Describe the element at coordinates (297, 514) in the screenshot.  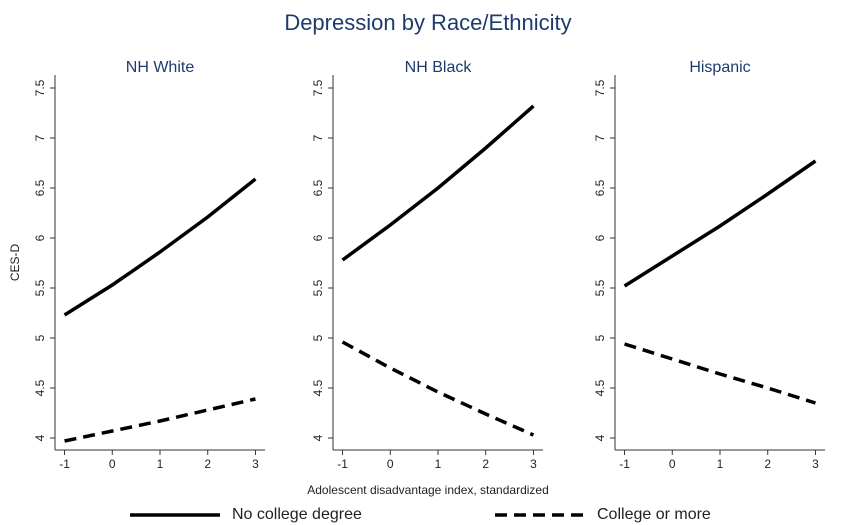
I see `legend-label: No college degree` at that location.